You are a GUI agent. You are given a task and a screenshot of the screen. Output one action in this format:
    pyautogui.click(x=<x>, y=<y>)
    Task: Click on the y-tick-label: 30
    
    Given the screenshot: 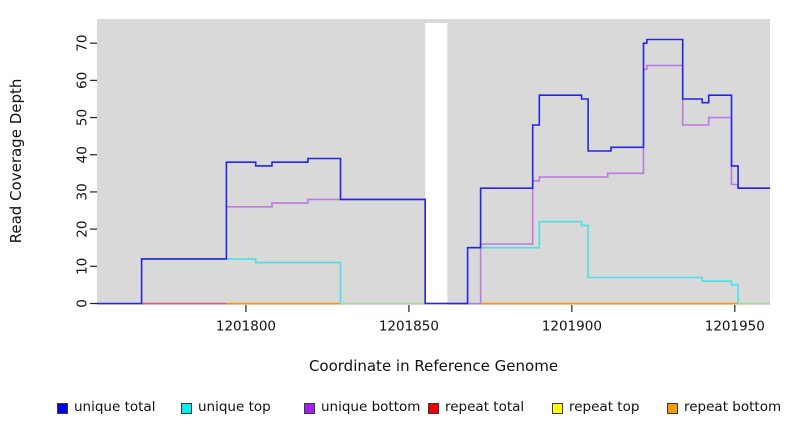 What is the action you would take?
    pyautogui.click(x=83, y=191)
    